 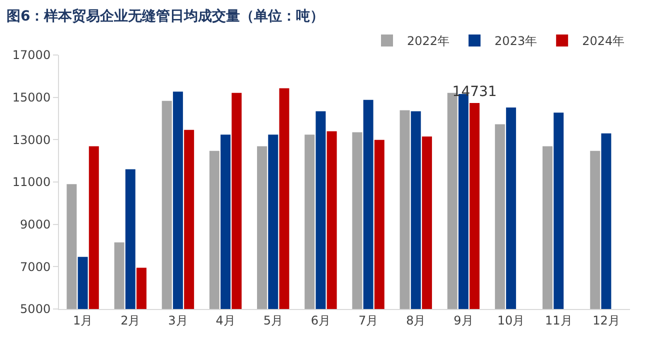 I want to click on x-tick-label: 5月, so click(x=273, y=320).